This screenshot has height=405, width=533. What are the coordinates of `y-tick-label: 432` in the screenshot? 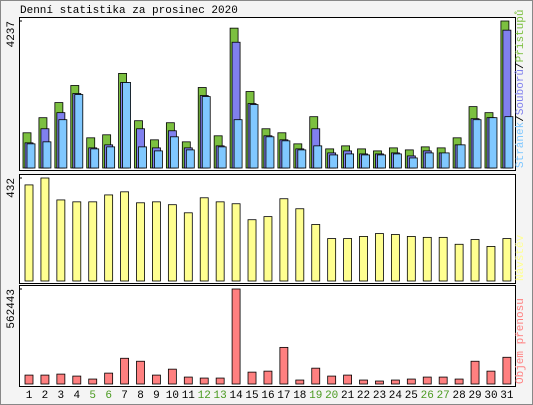 It's located at (12, 188).